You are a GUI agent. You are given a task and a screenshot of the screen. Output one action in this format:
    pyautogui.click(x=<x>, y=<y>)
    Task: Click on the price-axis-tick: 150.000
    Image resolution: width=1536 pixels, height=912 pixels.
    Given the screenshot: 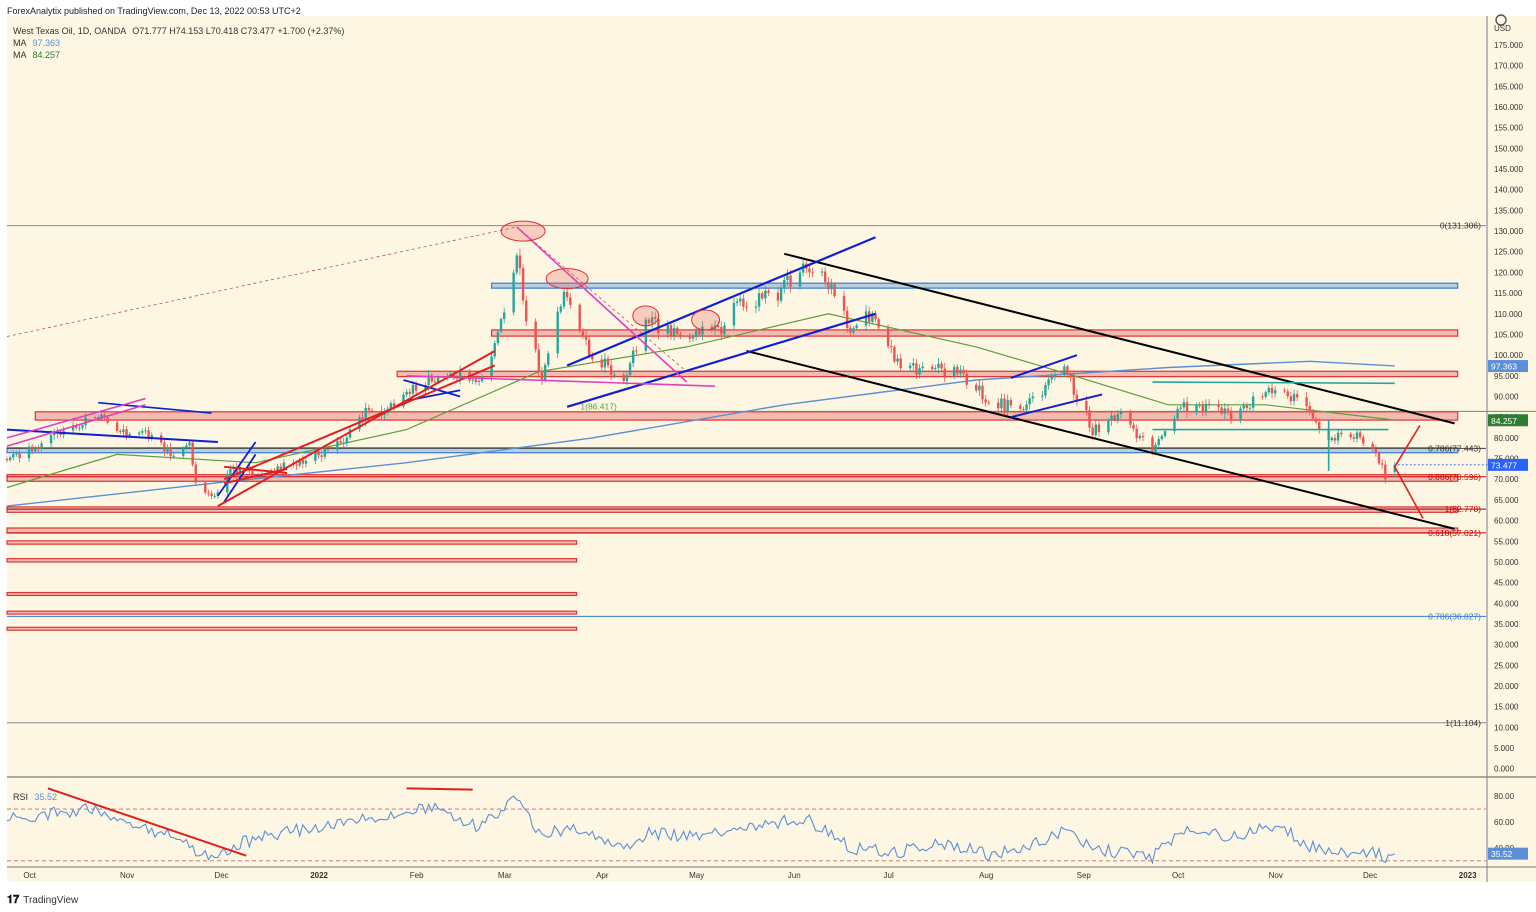 What is the action you would take?
    pyautogui.click(x=1508, y=148)
    